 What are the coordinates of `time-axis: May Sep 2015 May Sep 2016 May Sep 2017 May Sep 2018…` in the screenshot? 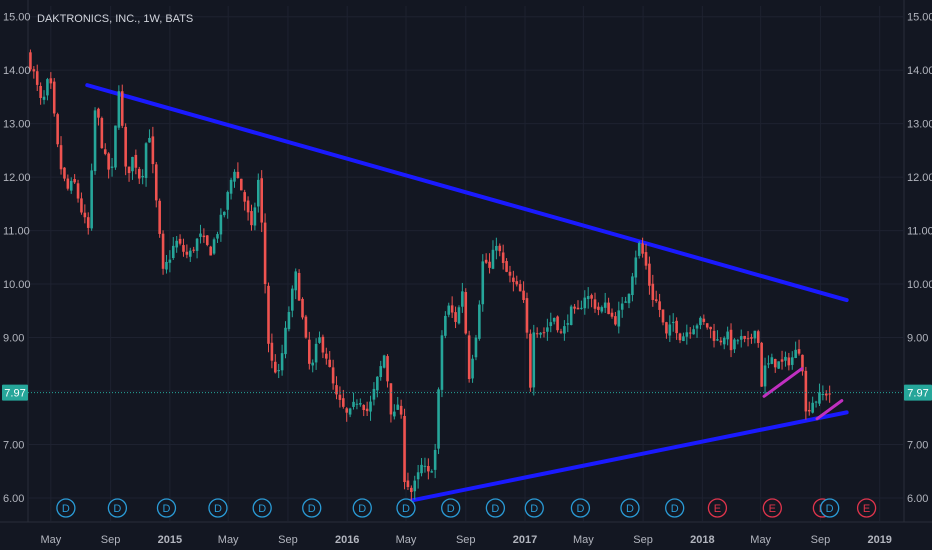 It's located at (466, 540).